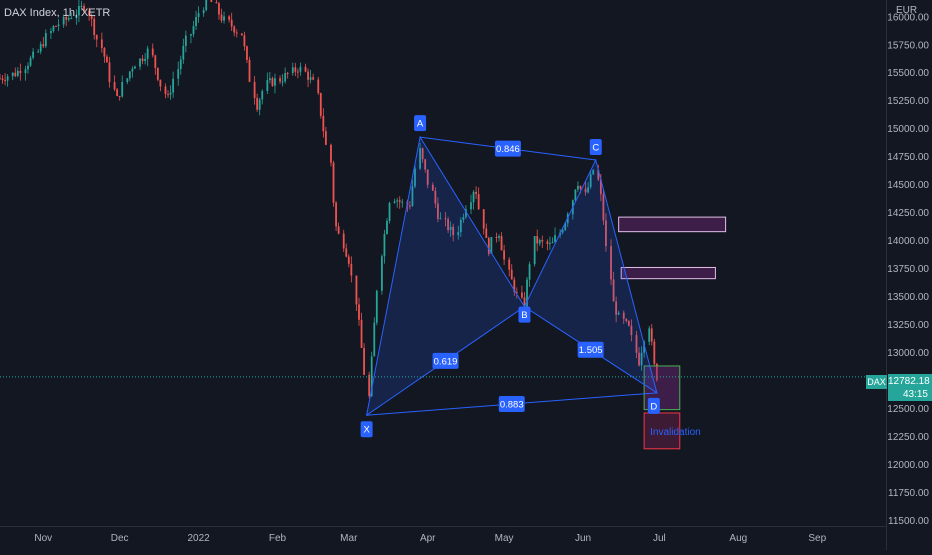  I want to click on pattern-point-label: X, so click(366, 430).